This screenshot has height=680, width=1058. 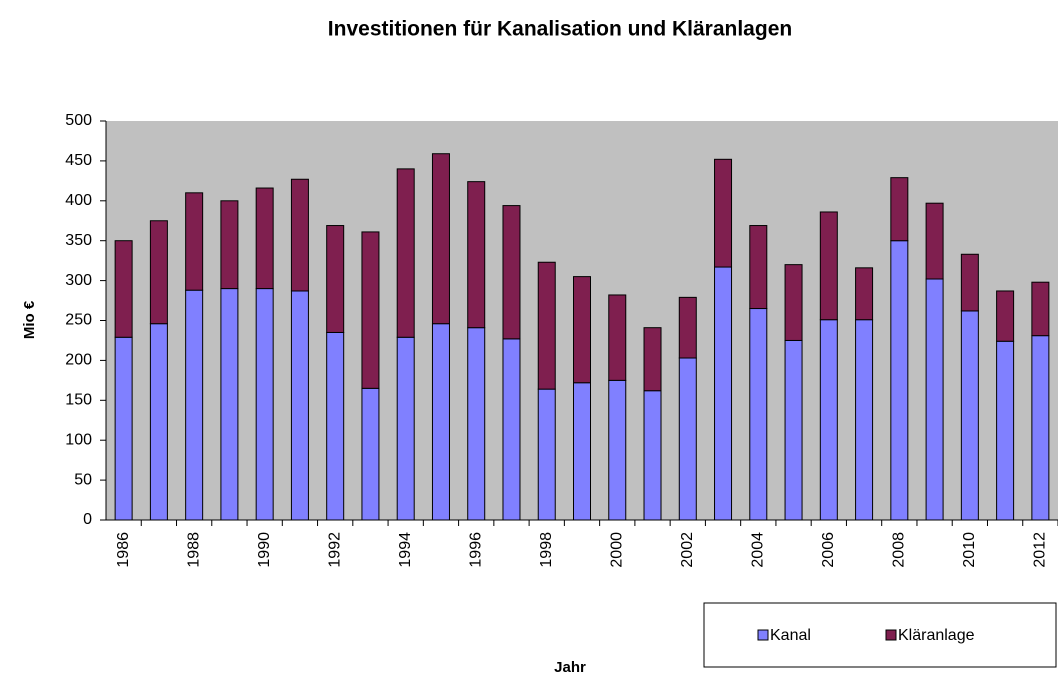 What do you see at coordinates (193, 550) in the screenshot?
I see `x-tick-label: 1988` at bounding box center [193, 550].